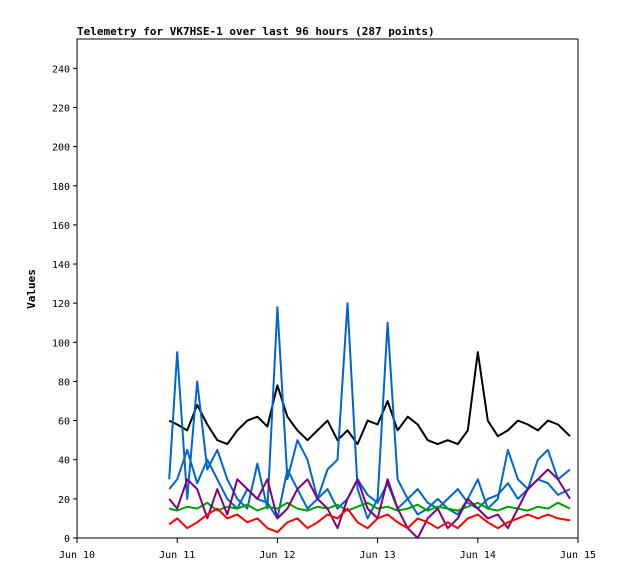  Describe the element at coordinates (67, 539) in the screenshot. I see `y-tick-label: 0` at that location.